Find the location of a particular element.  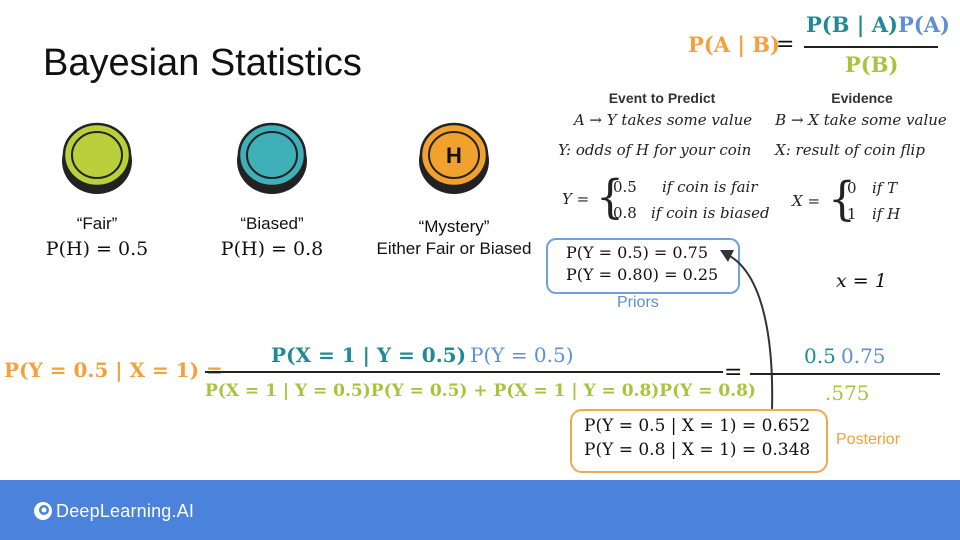

bayes-rule: P(A | B) = P(B | A)P(A) P(B) is located at coordinates (819, 47).